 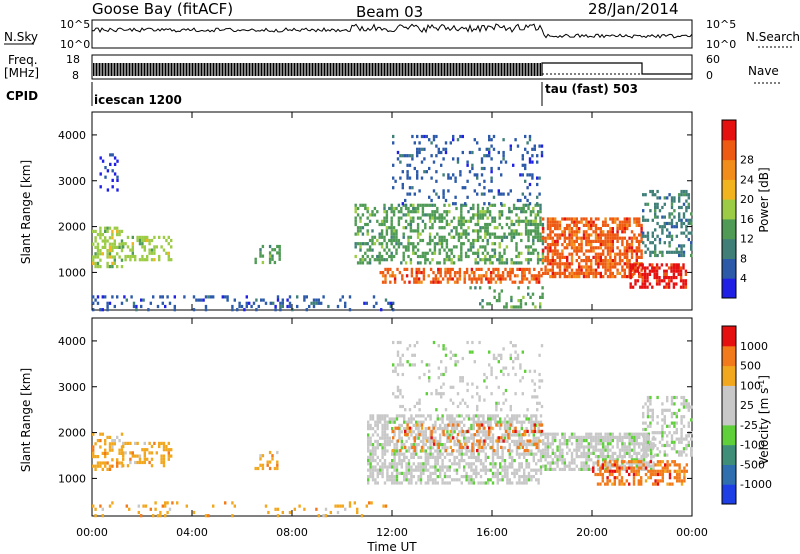 I want to click on power-colorbar-tick: 12, so click(x=747, y=239).